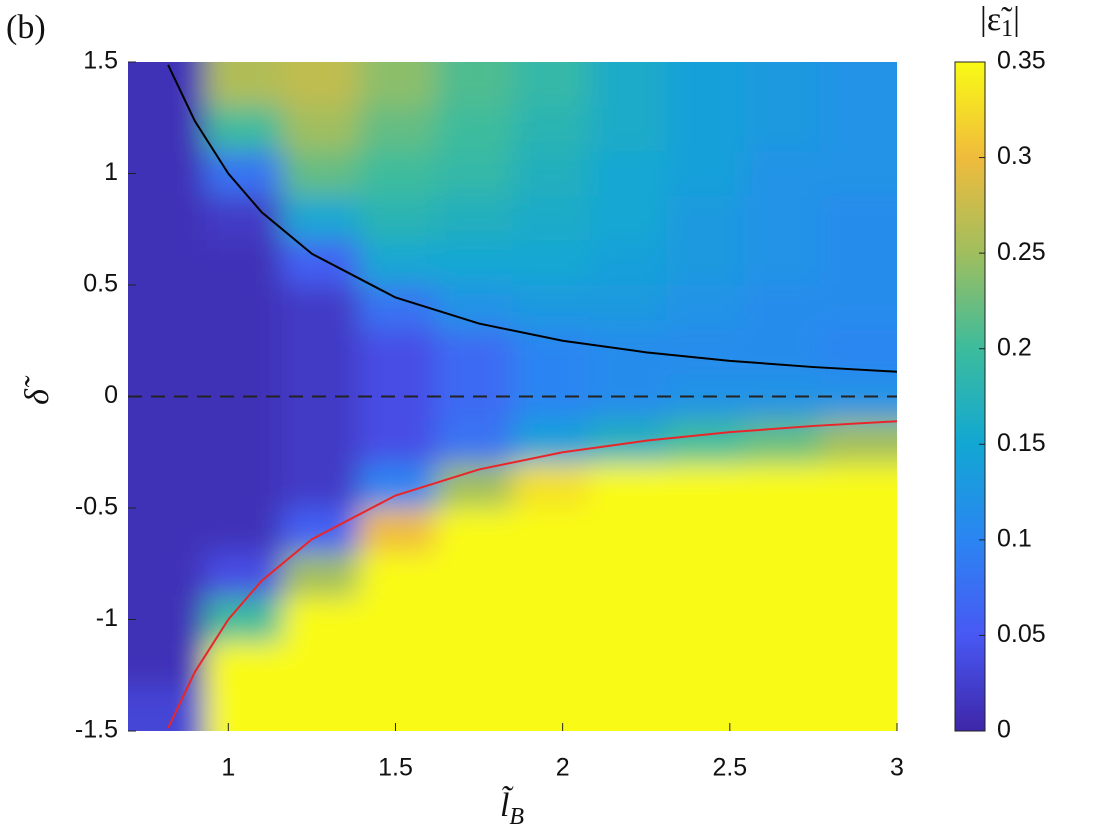 This screenshot has height=840, width=1120. Describe the element at coordinates (1021, 252) in the screenshot. I see `colorbar-tick-label: 0.25` at that location.